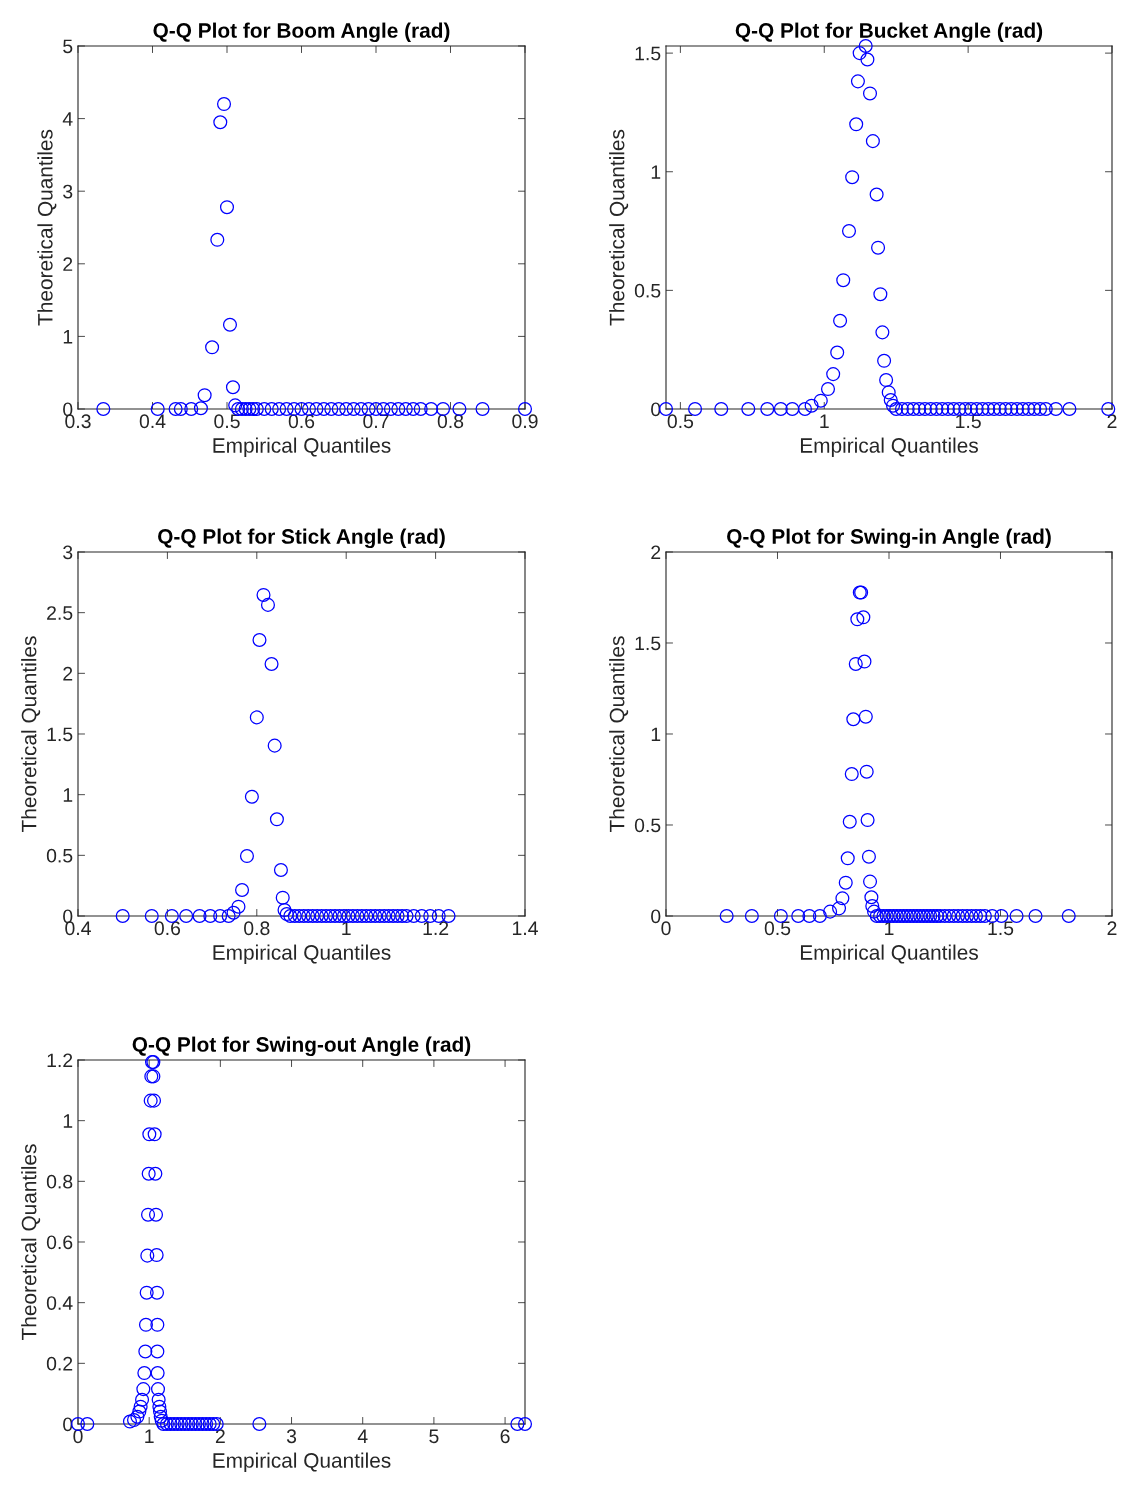  What do you see at coordinates (301, 538) in the screenshot?
I see `chart-title: Q-Q Plot for Stick Angle (rad)` at bounding box center [301, 538].